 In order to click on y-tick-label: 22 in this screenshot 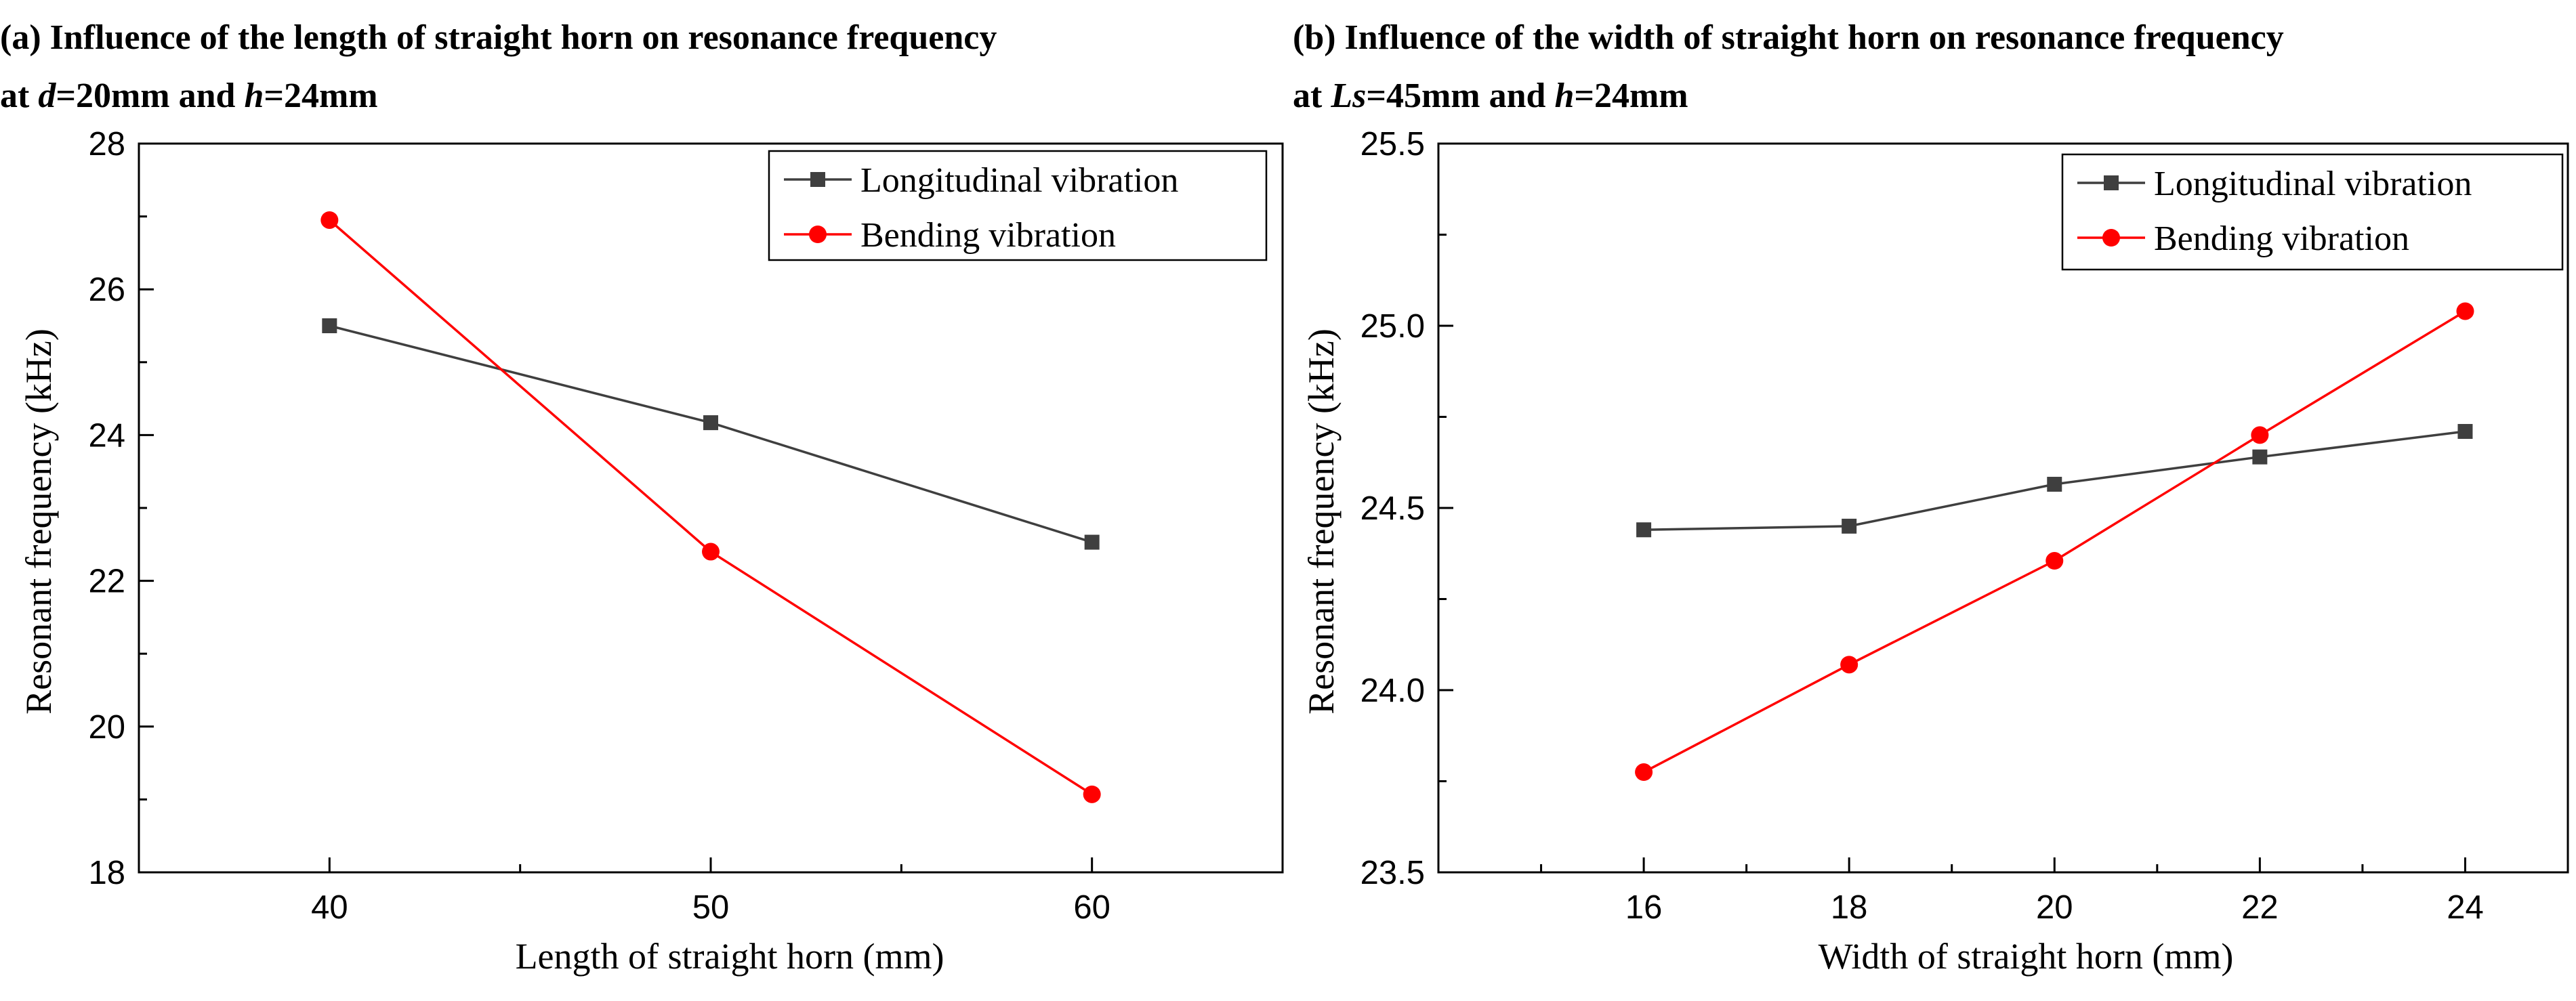, I will do `click(106, 581)`.